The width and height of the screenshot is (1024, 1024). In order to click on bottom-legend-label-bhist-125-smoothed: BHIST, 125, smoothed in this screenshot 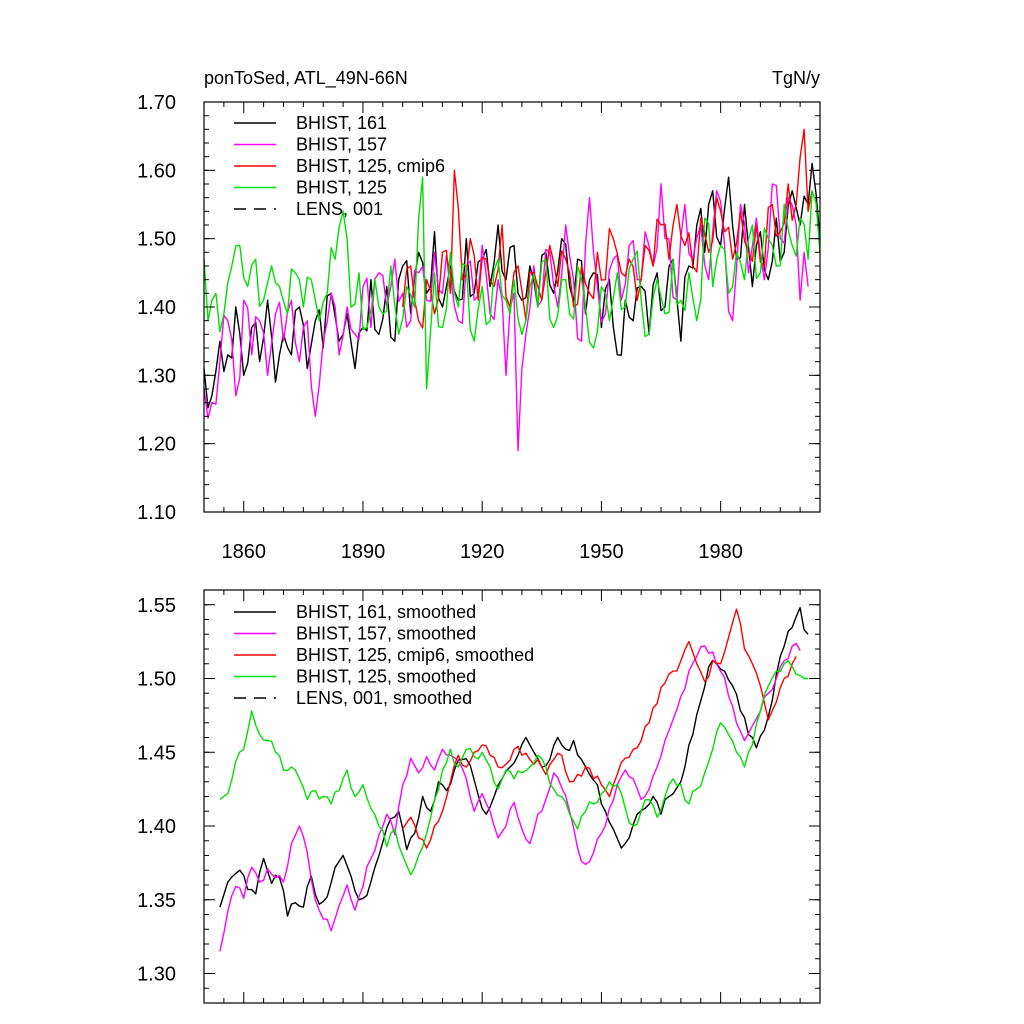, I will do `click(386, 677)`.